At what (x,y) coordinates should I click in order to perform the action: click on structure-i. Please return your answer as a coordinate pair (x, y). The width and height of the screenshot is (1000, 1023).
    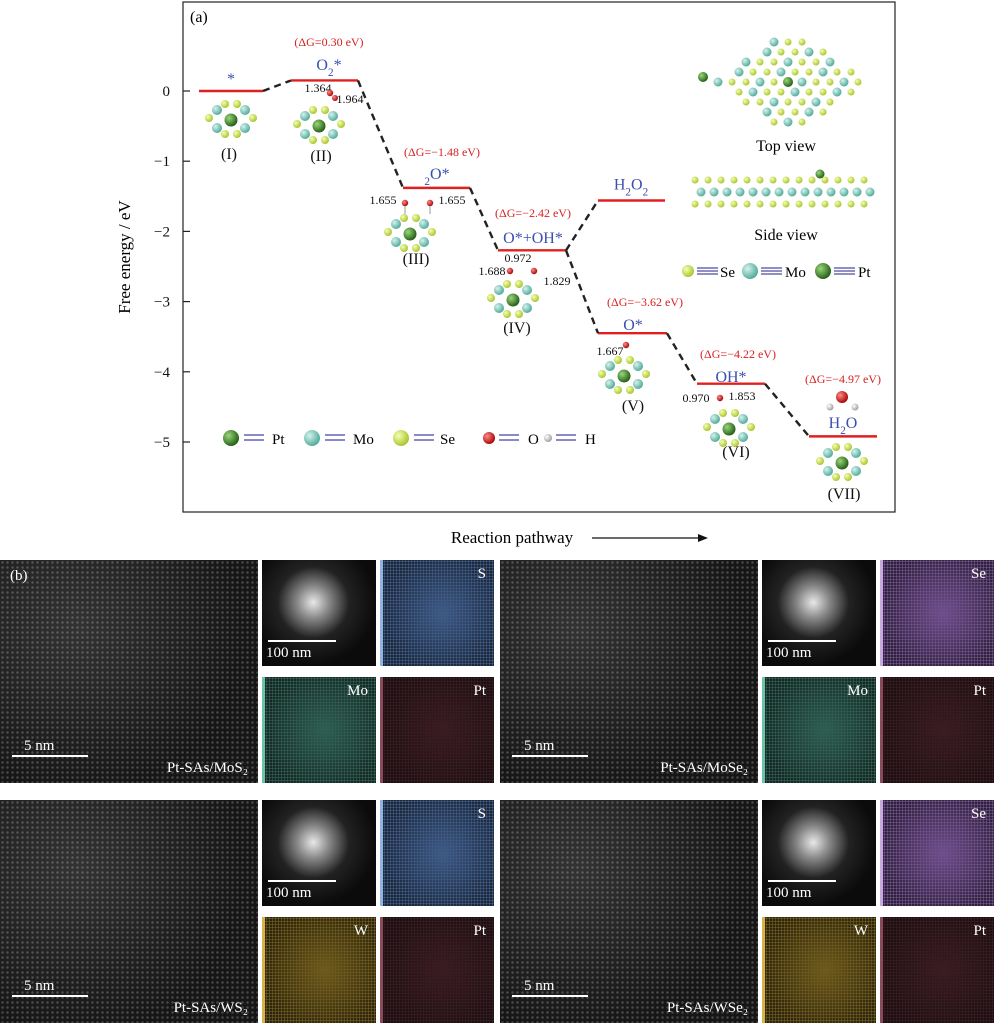
    Looking at the image, I should click on (231, 119).